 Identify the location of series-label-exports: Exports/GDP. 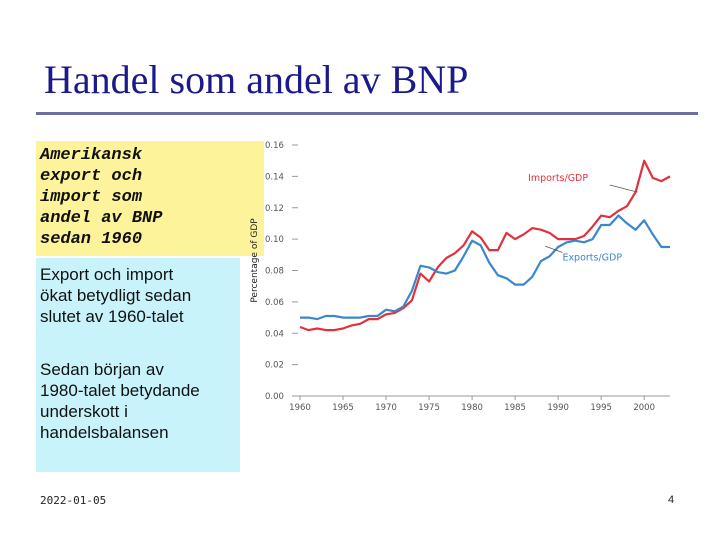
(592, 257).